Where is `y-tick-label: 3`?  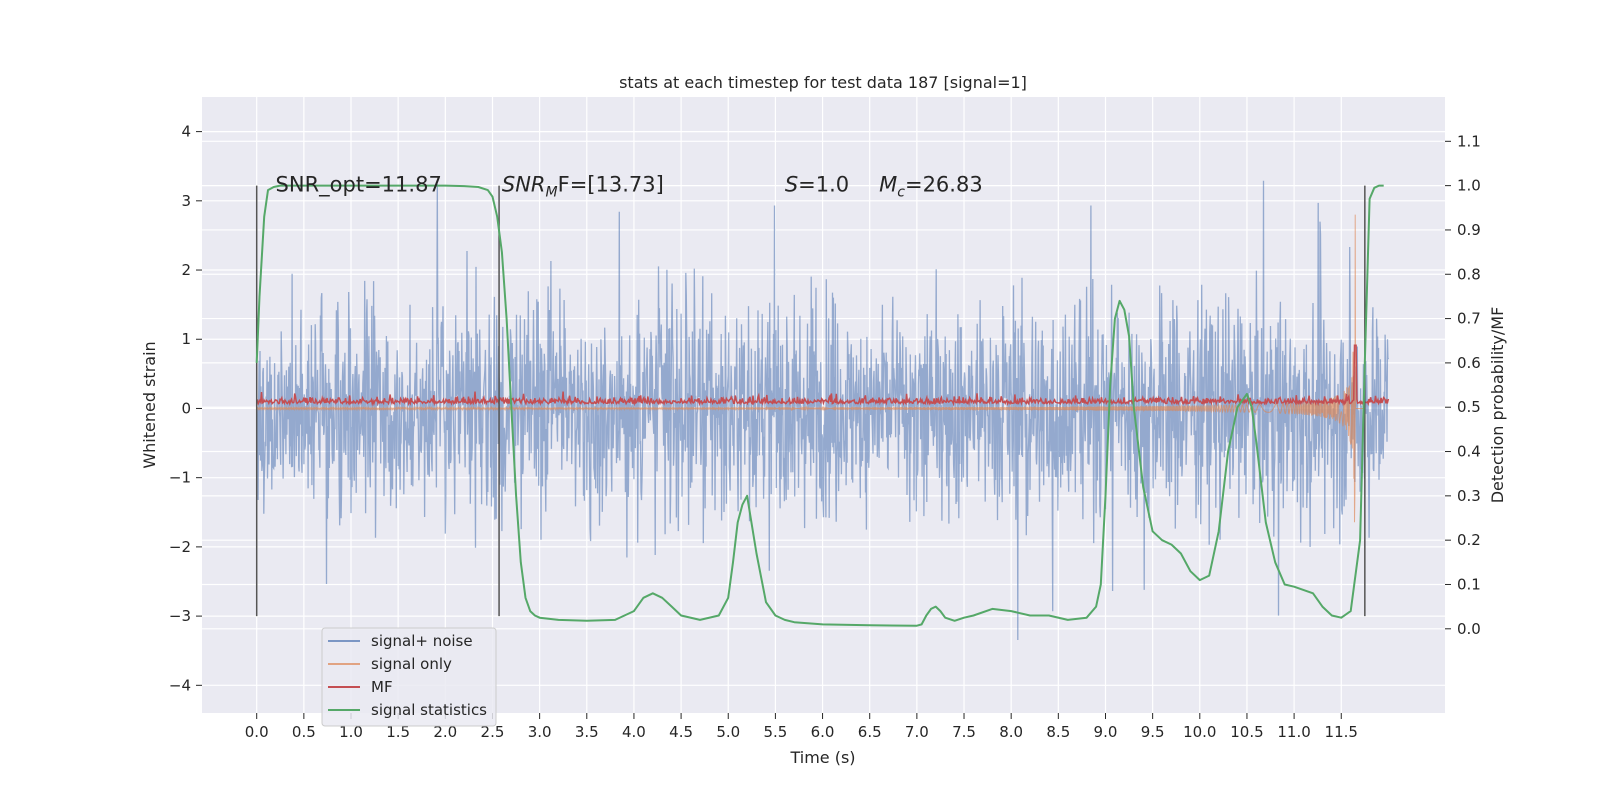 y-tick-label: 3 is located at coordinates (186, 201).